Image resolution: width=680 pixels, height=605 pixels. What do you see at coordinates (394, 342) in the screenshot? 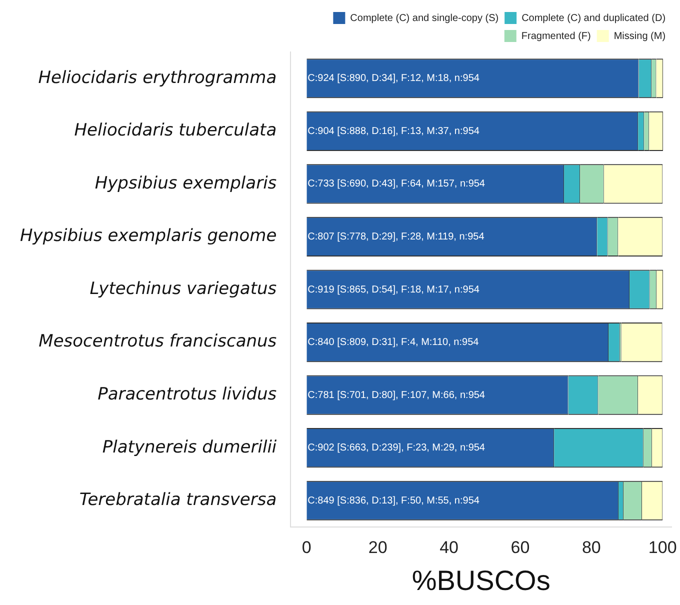
I see `data-label: C:840 [S:809, D:31], F:4, M:110, n:954` at bounding box center [394, 342].